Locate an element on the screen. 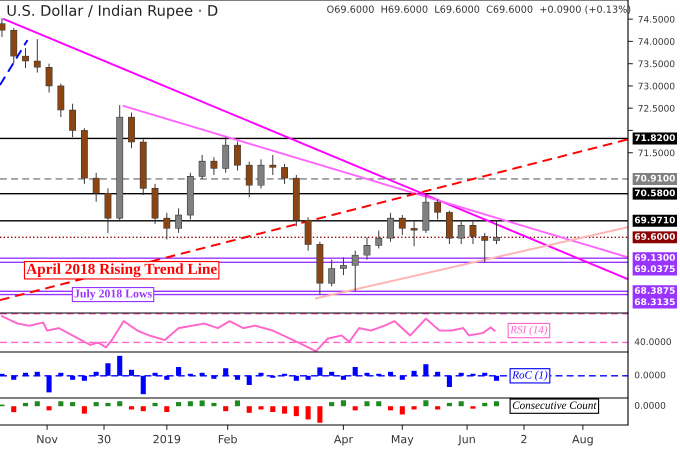 This screenshot has width=680, height=449. text: 40.0000 is located at coordinates (653, 342).